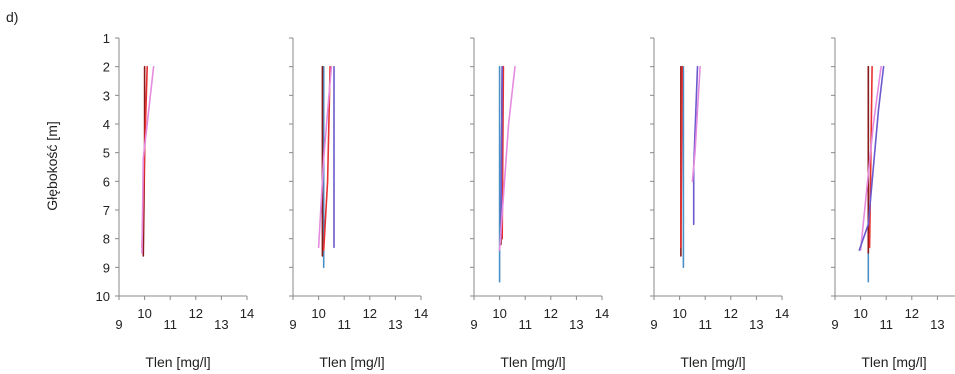 The image size is (955, 374). What do you see at coordinates (12, 17) in the screenshot?
I see `panel-label: d)` at bounding box center [12, 17].